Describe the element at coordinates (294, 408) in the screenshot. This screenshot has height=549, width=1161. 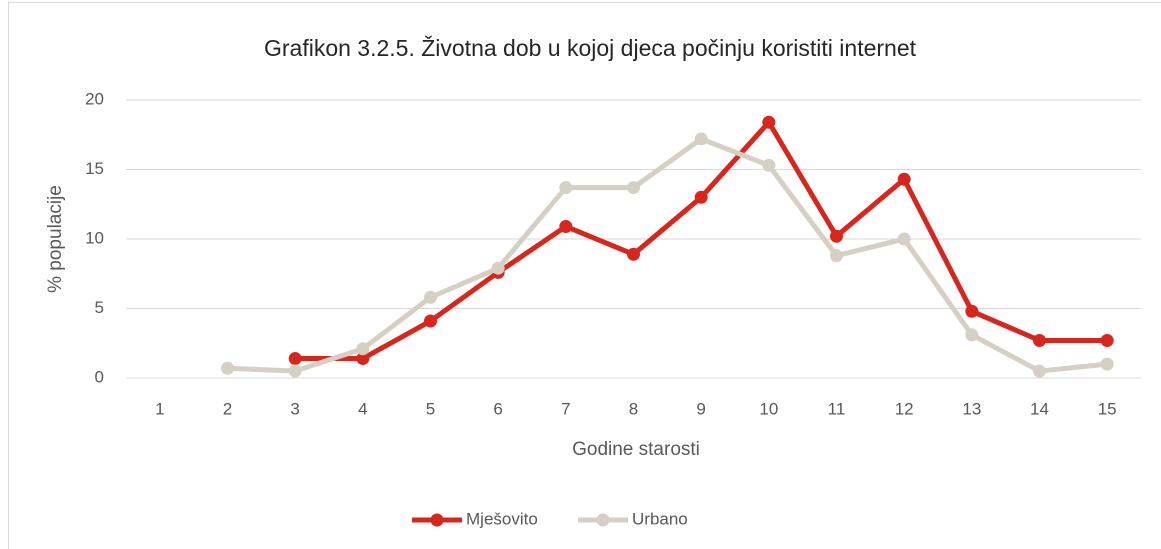
I see `x-tick-label: 3` at that location.